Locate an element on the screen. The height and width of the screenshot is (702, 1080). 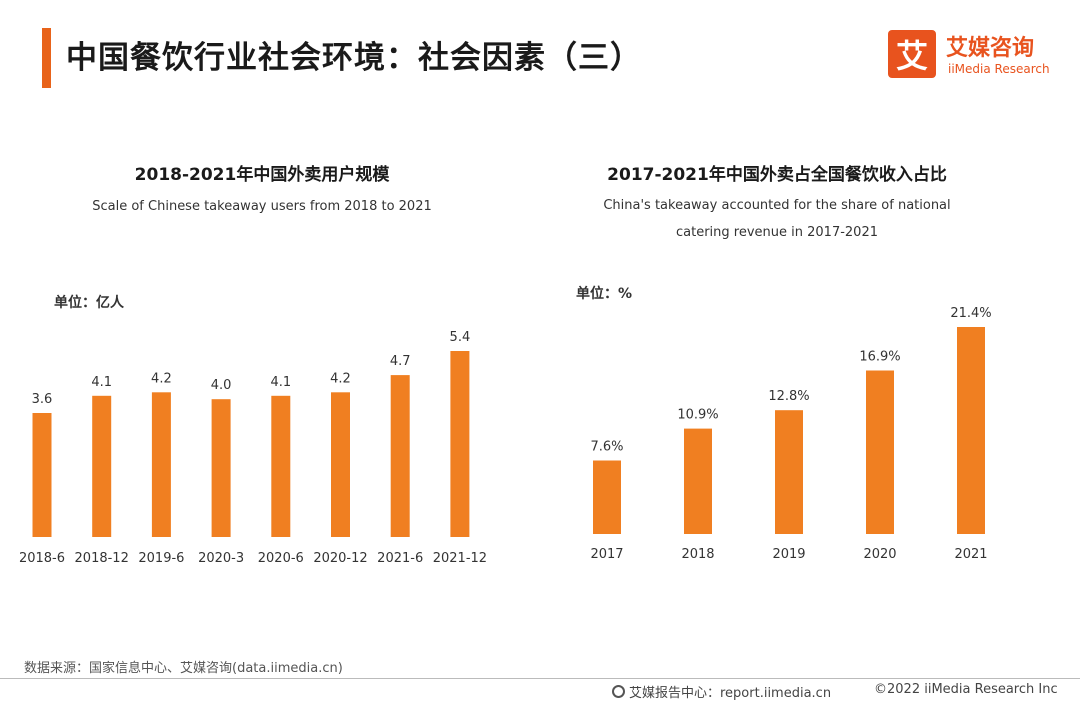
share-x-tick-label: 2018 is located at coordinates (697, 554).